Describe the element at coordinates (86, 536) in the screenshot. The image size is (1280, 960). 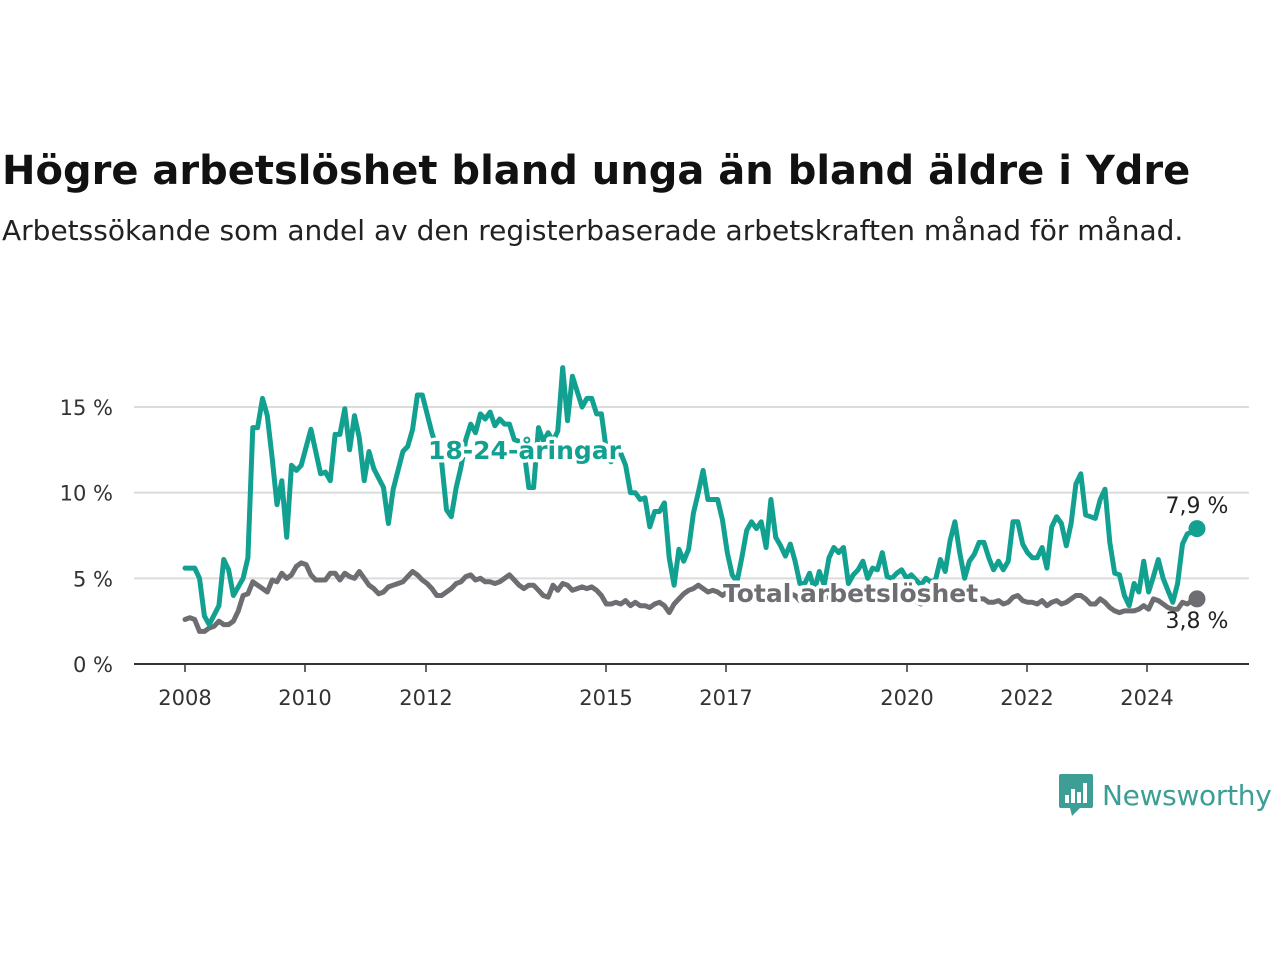
I see `y-axis-tick-labels: 0 % 5 % 10 % 15 %` at that location.